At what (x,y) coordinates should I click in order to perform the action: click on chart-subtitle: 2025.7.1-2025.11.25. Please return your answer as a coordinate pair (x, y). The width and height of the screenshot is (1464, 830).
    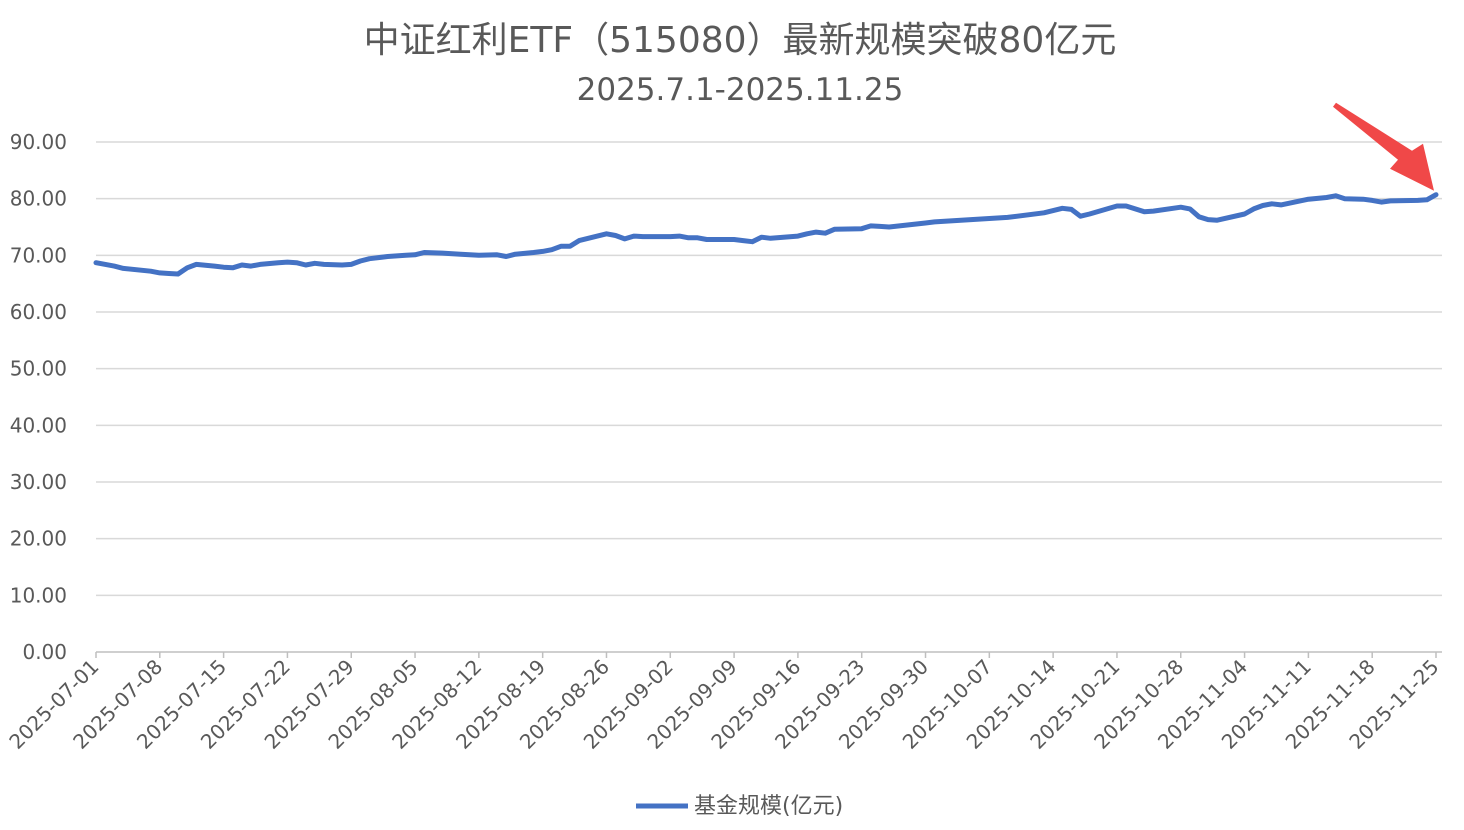
    Looking at the image, I should click on (740, 90).